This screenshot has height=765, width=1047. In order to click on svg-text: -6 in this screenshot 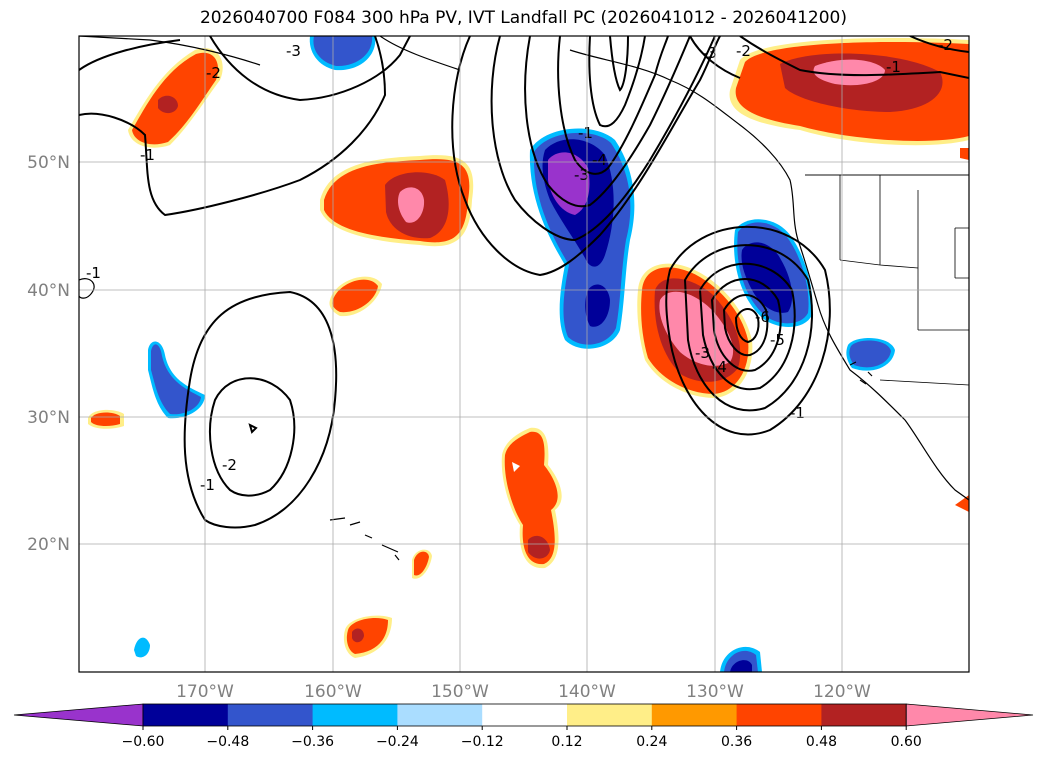, I will do `click(762, 317)`.